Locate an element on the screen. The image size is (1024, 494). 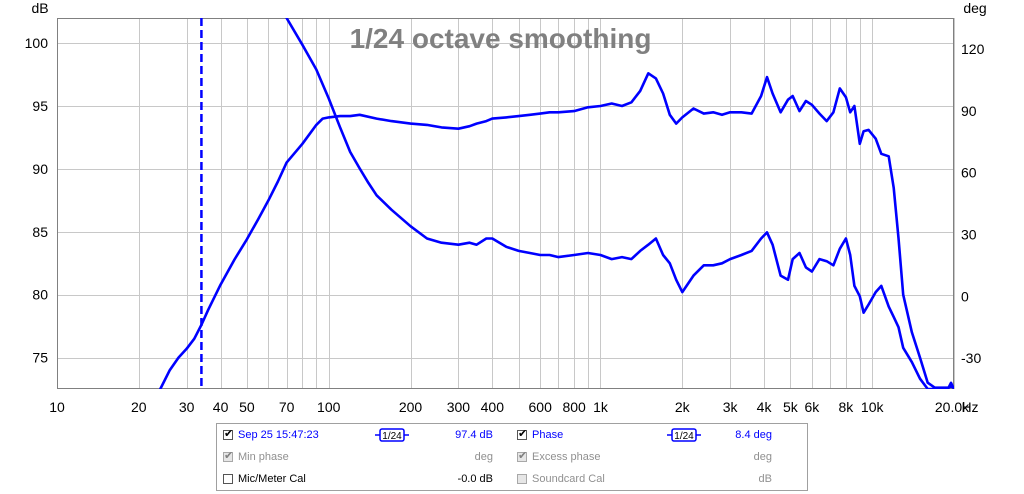
legend-item-right-0: ✔ Phase 1/24 8.4 deg is located at coordinates (652, 436).